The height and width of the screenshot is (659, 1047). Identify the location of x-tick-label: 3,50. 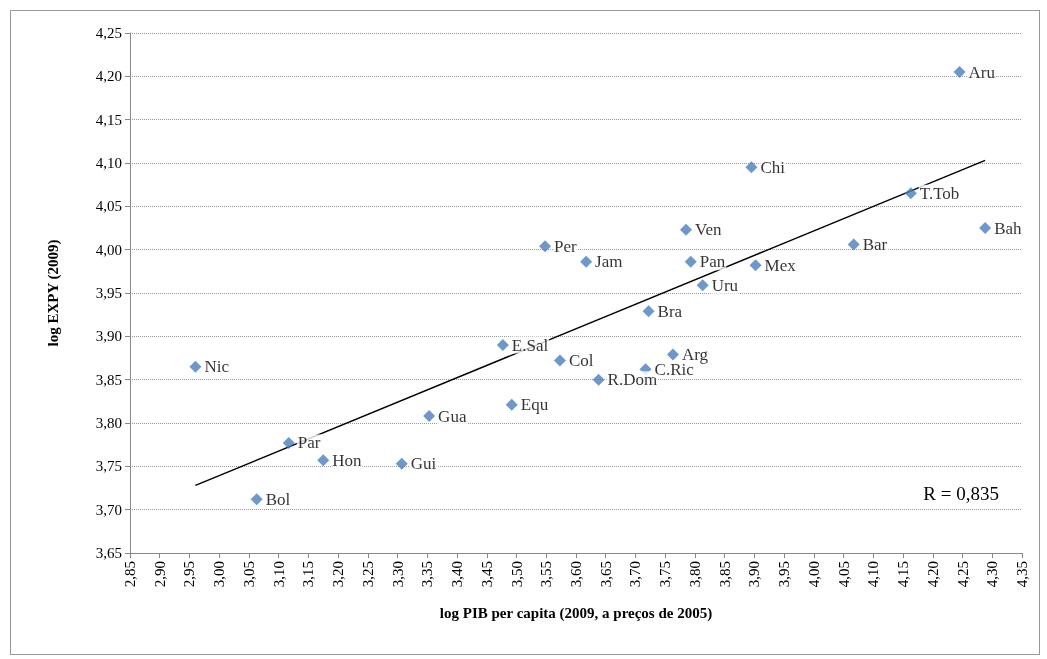
(516, 574).